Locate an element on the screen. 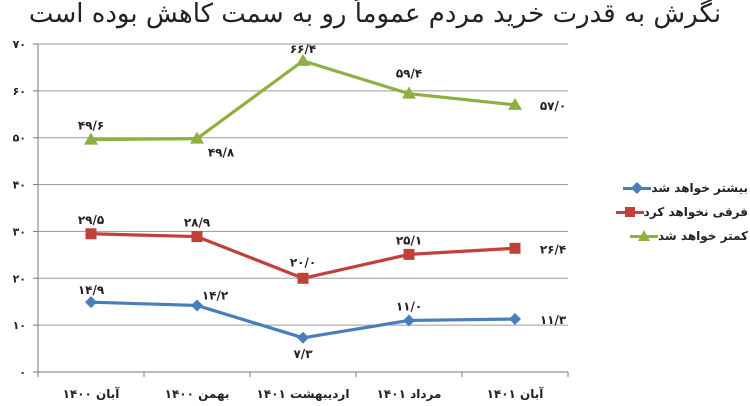  data-label: ۴۹/۸ is located at coordinates (221, 153).